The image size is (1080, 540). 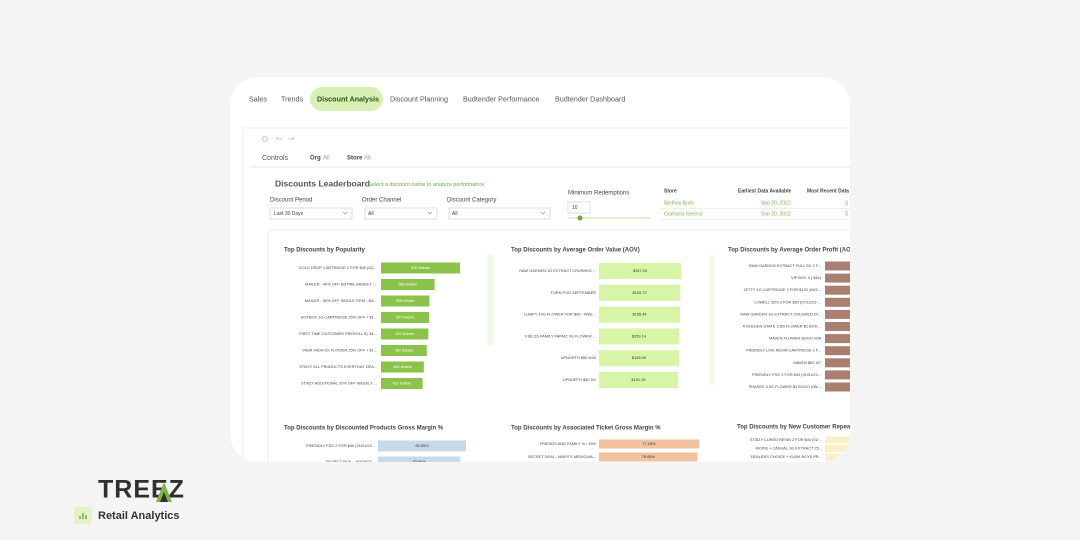 I want to click on store-value: All, so click(x=367, y=159).